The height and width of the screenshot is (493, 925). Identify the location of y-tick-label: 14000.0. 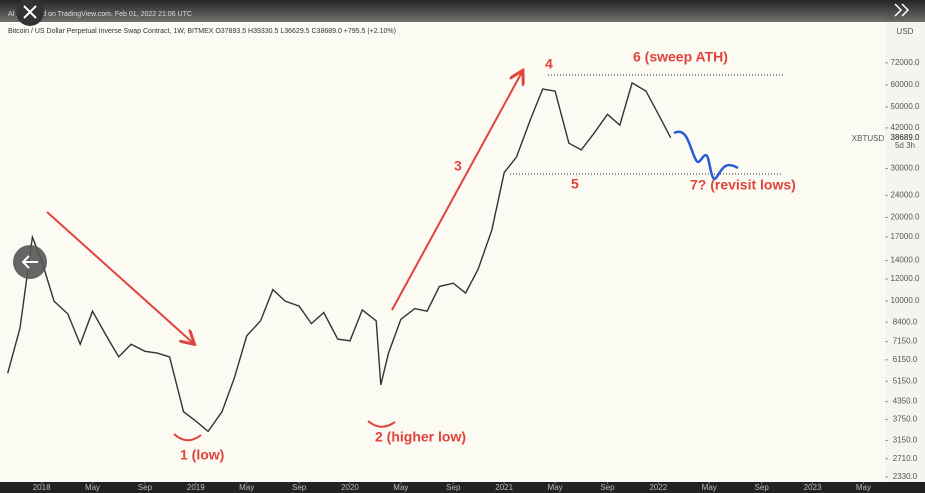
(905, 260).